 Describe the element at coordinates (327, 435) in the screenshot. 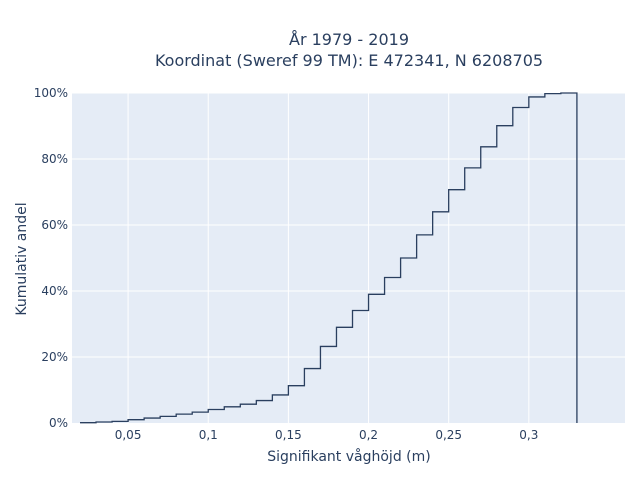

I see `x-tick-labels: 0,05 0,1 0,15 0,2 0,25 0,3` at that location.